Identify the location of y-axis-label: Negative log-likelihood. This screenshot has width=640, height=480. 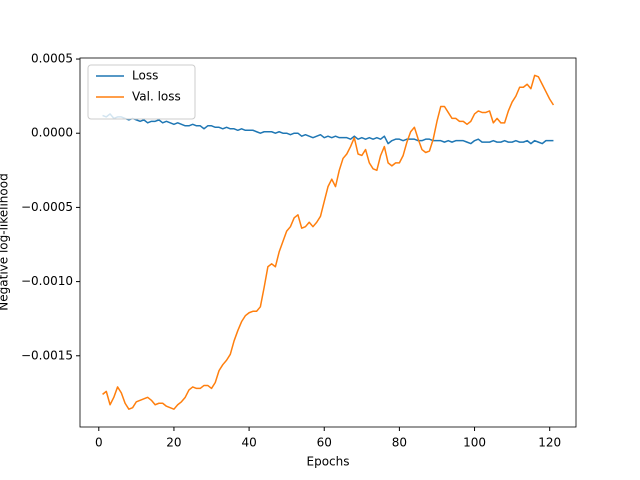
(5, 241).